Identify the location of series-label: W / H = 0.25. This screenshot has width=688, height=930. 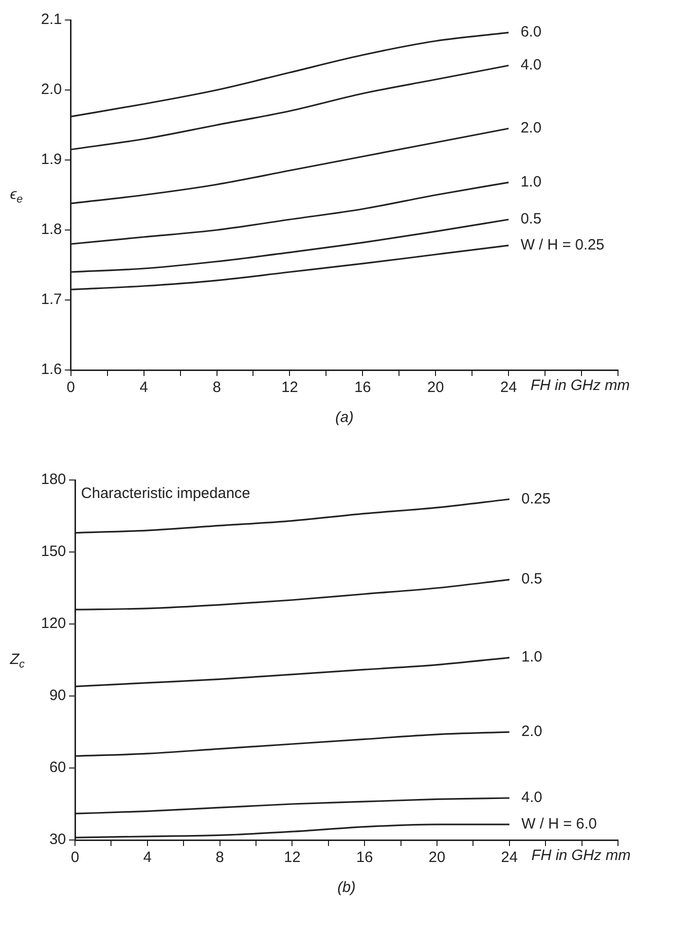
(562, 245).